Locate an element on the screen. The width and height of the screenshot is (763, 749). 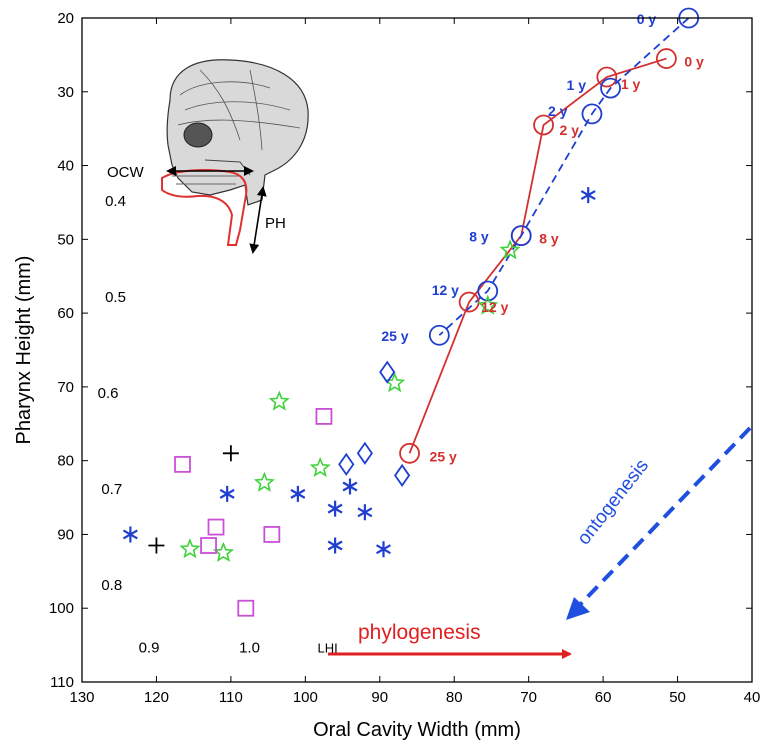
y-tick-label: 100 is located at coordinates (61, 608).